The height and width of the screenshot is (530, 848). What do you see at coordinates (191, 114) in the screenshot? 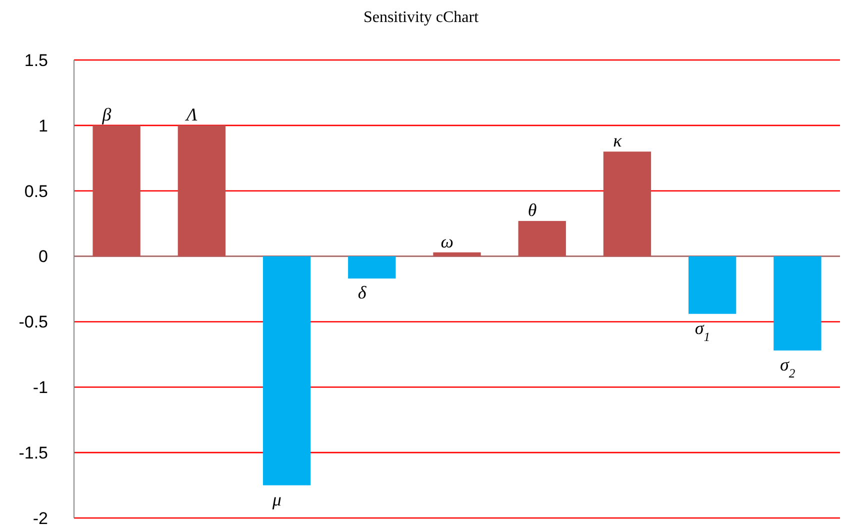
I see `x-tick-label: Λ` at bounding box center [191, 114].